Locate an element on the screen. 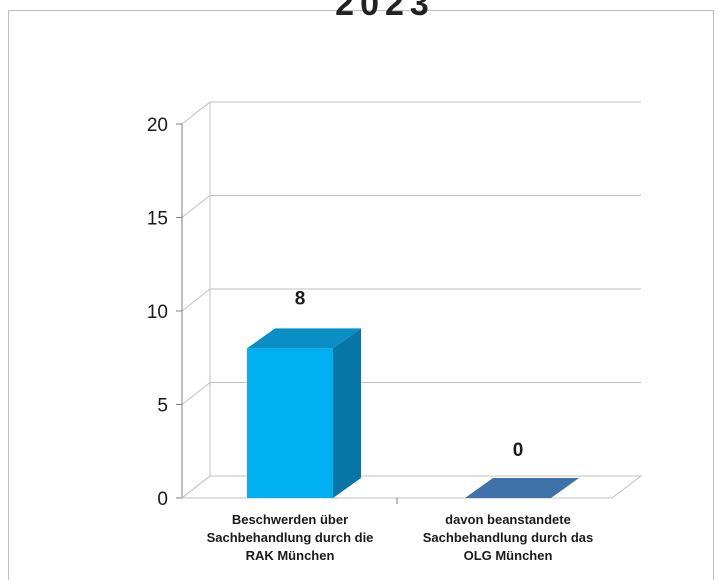 Image resolution: width=718 pixels, height=580 pixels. chart-title-cut-off: 2023 is located at coordinates (385, 11).